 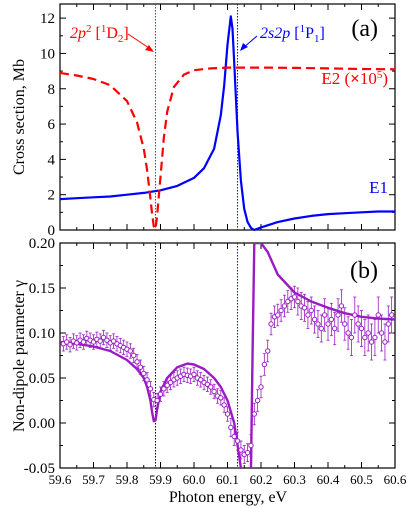 What do you see at coordinates (112, 33) in the screenshot?
I see `annotation-red-term: D` at bounding box center [112, 33].